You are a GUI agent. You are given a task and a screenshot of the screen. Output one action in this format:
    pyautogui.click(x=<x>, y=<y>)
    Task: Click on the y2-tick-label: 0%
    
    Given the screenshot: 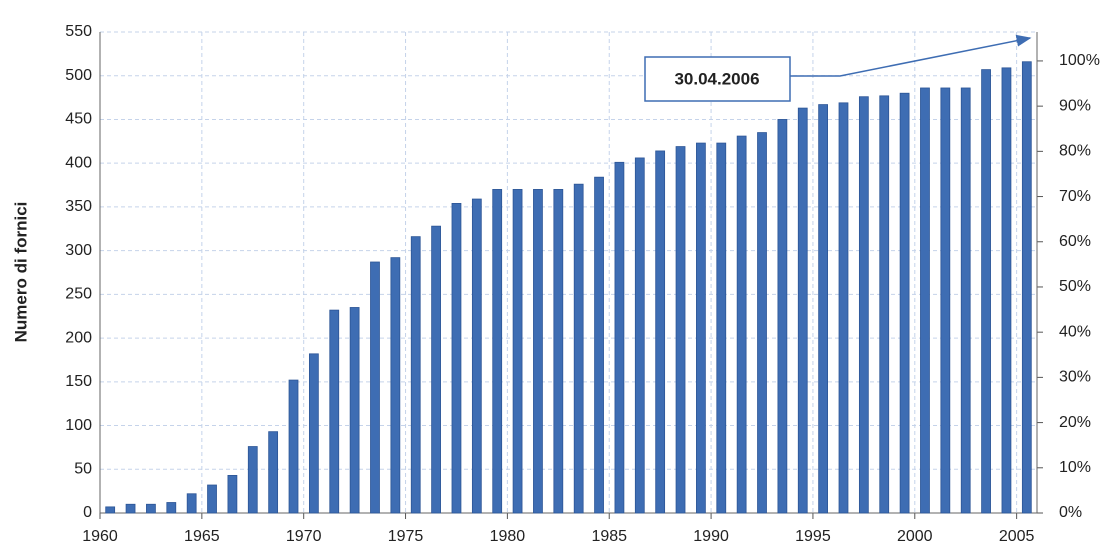 What is the action you would take?
    pyautogui.click(x=1070, y=512)
    